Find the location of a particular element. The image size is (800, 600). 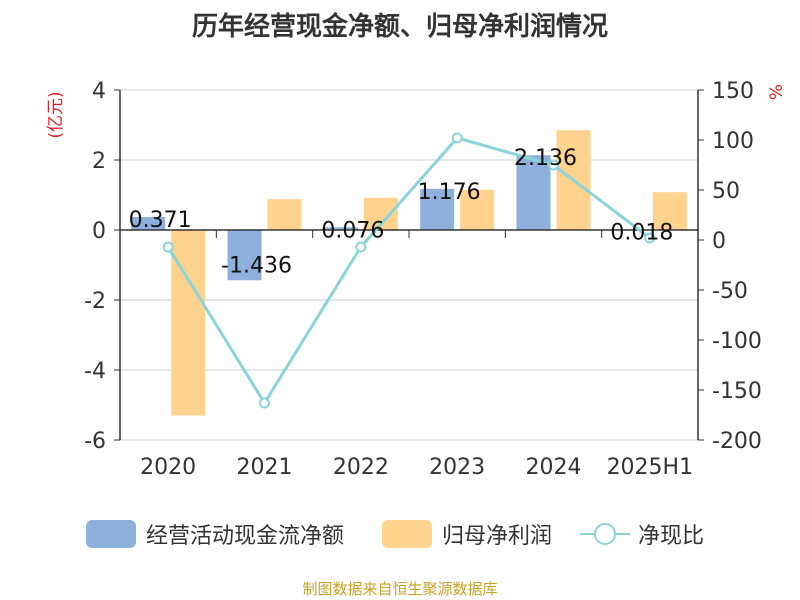

ocf-data-label: 0.371 is located at coordinates (160, 220).